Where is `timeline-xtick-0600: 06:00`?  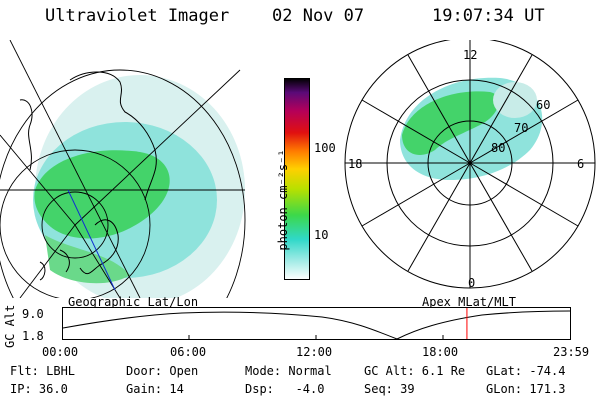 timeline-xtick-0600: 06:00 is located at coordinates (188, 352).